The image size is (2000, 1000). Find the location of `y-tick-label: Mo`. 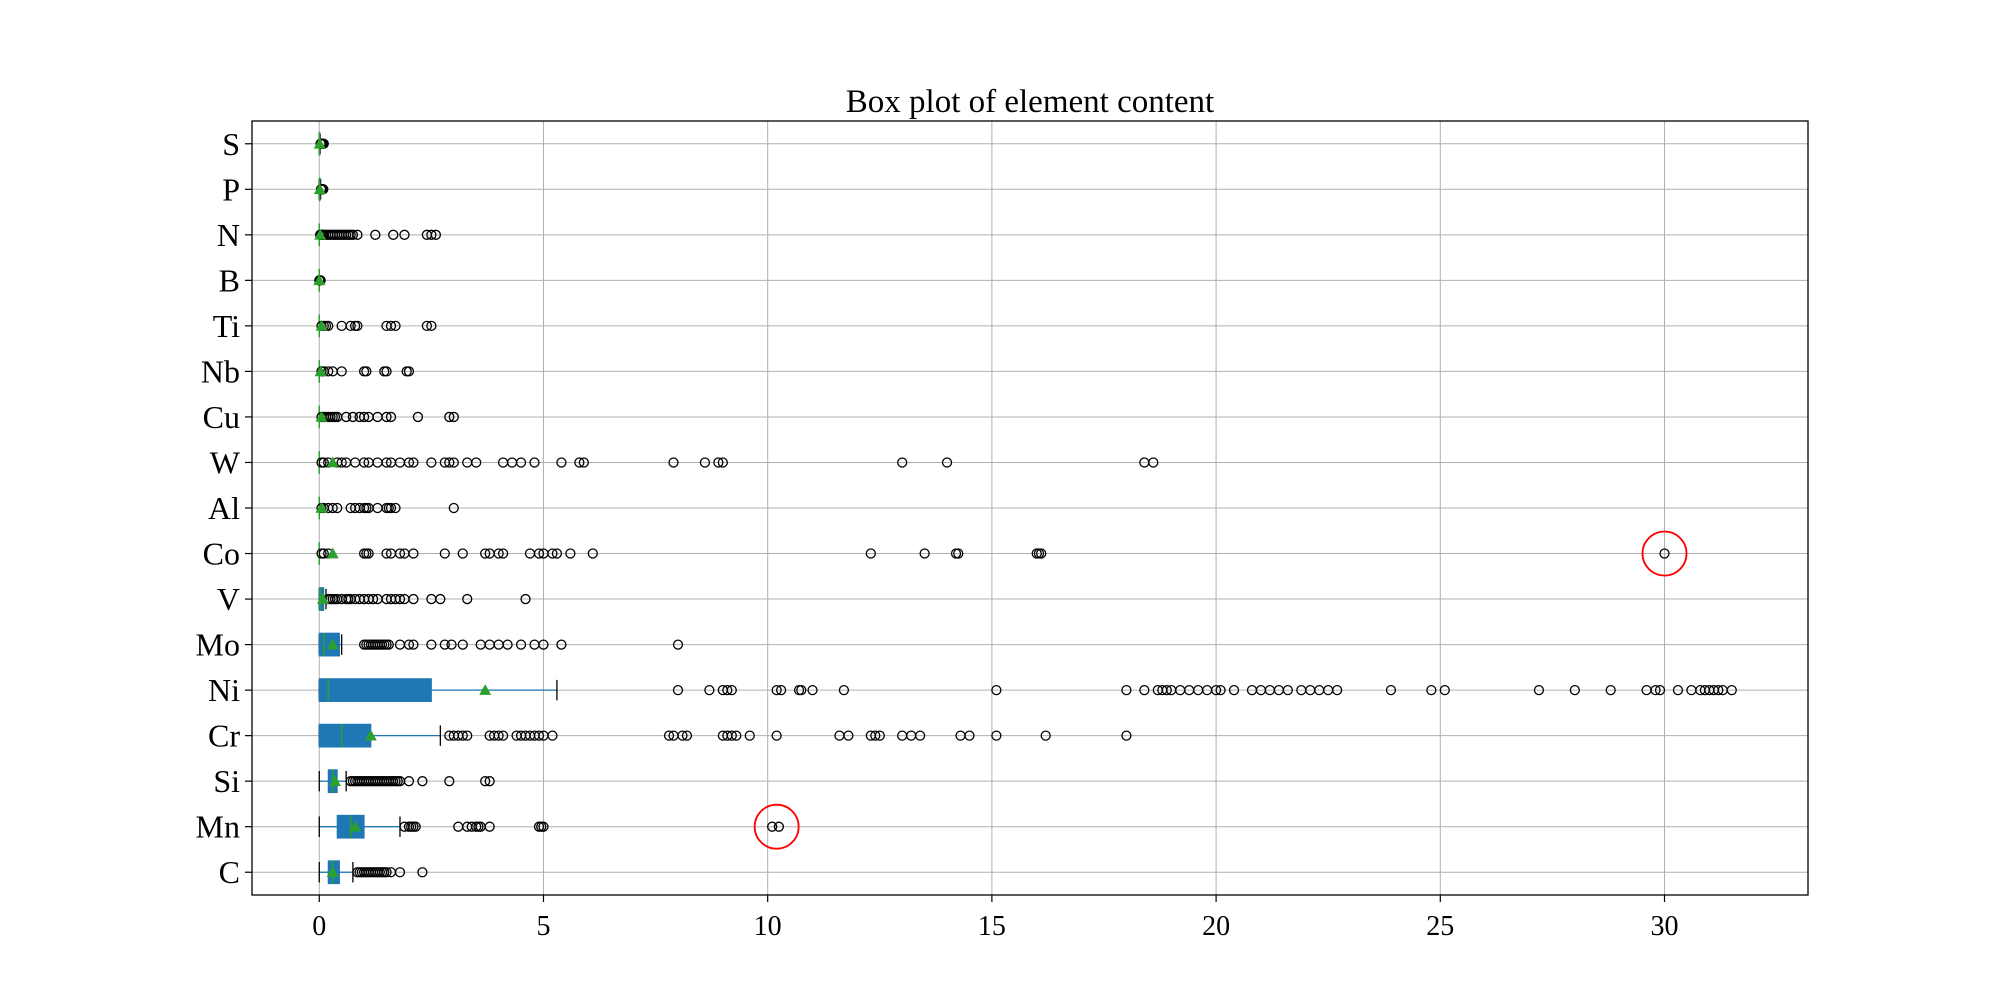

y-tick-label: Mo is located at coordinates (218, 645).